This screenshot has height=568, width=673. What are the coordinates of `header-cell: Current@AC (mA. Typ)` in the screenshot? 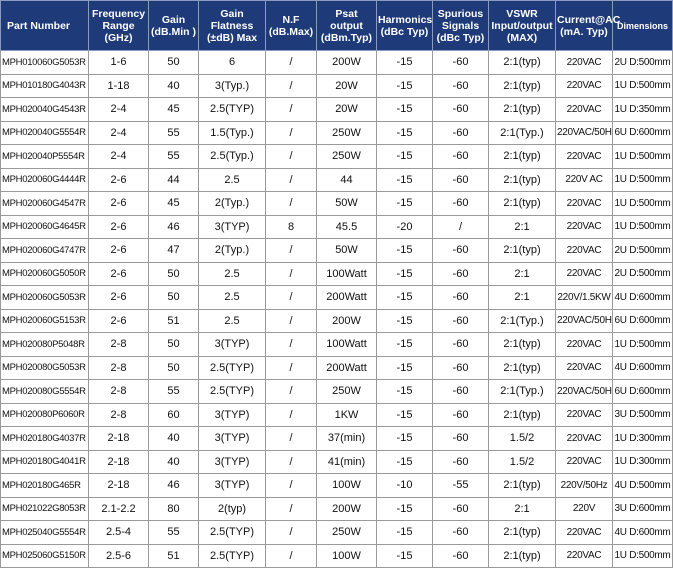 It's located at (587, 25).